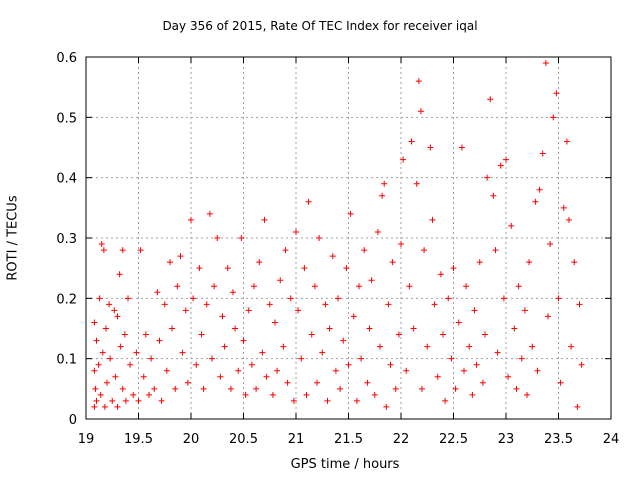 The image size is (640, 480). I want to click on y-tick-label: 0.3, so click(66, 239).